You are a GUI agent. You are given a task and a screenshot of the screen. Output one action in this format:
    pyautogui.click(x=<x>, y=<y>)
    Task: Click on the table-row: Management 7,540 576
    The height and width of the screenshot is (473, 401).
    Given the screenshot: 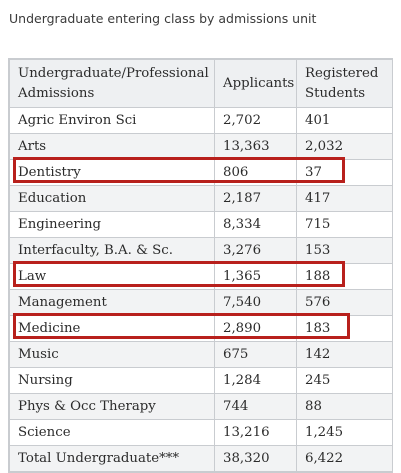 What is the action you would take?
    pyautogui.click(x=201, y=302)
    